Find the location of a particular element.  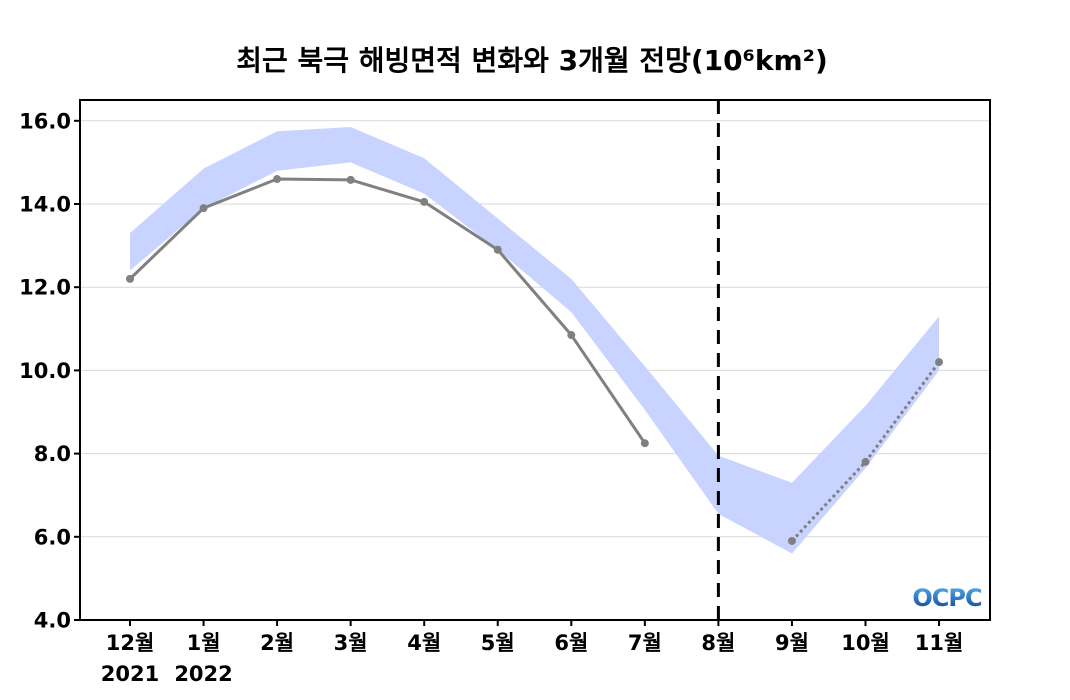

ocpc-logo: OCPC is located at coordinates (947, 598).